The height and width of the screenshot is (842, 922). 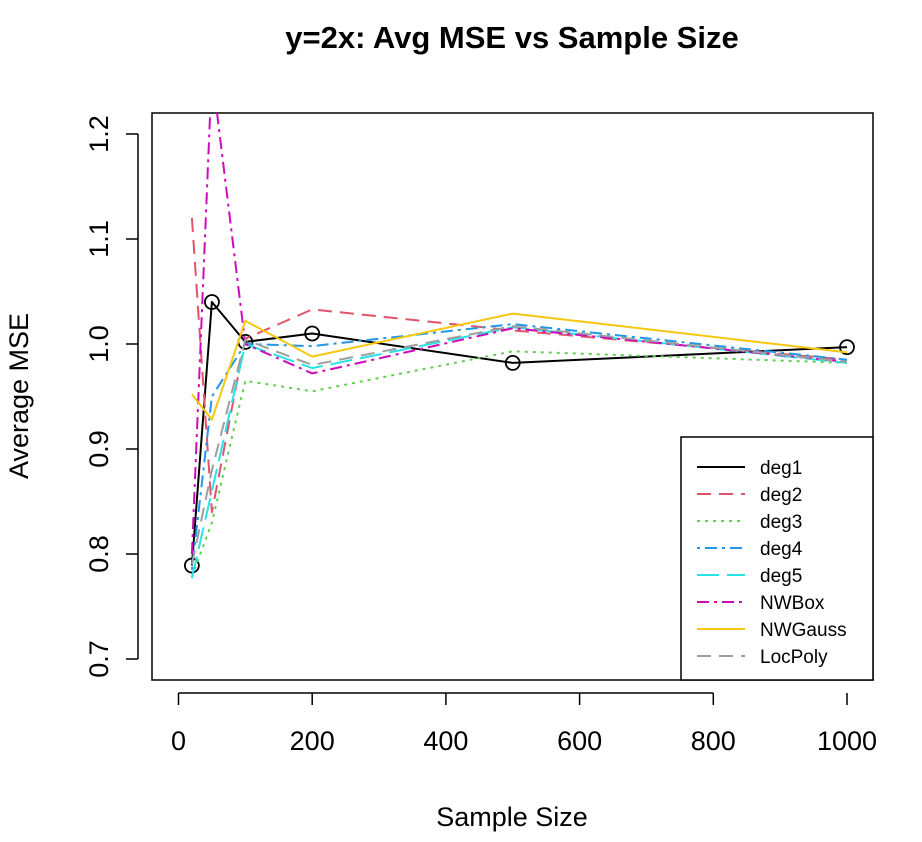 I want to click on legend-label-deg2: deg2, so click(x=781, y=495).